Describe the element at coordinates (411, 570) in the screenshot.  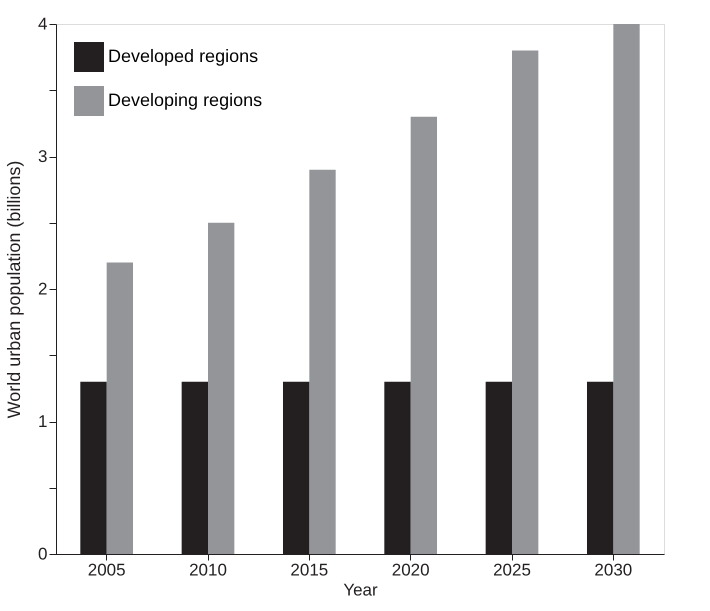
I see `x-tick-label: 2020` at that location.